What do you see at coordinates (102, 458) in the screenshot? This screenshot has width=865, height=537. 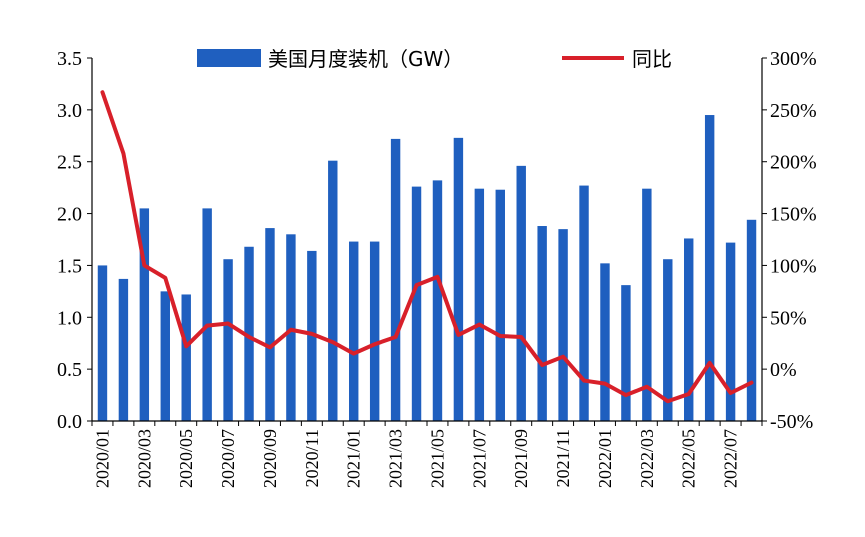 I see `x-tick-label: 2020/01` at bounding box center [102, 458].